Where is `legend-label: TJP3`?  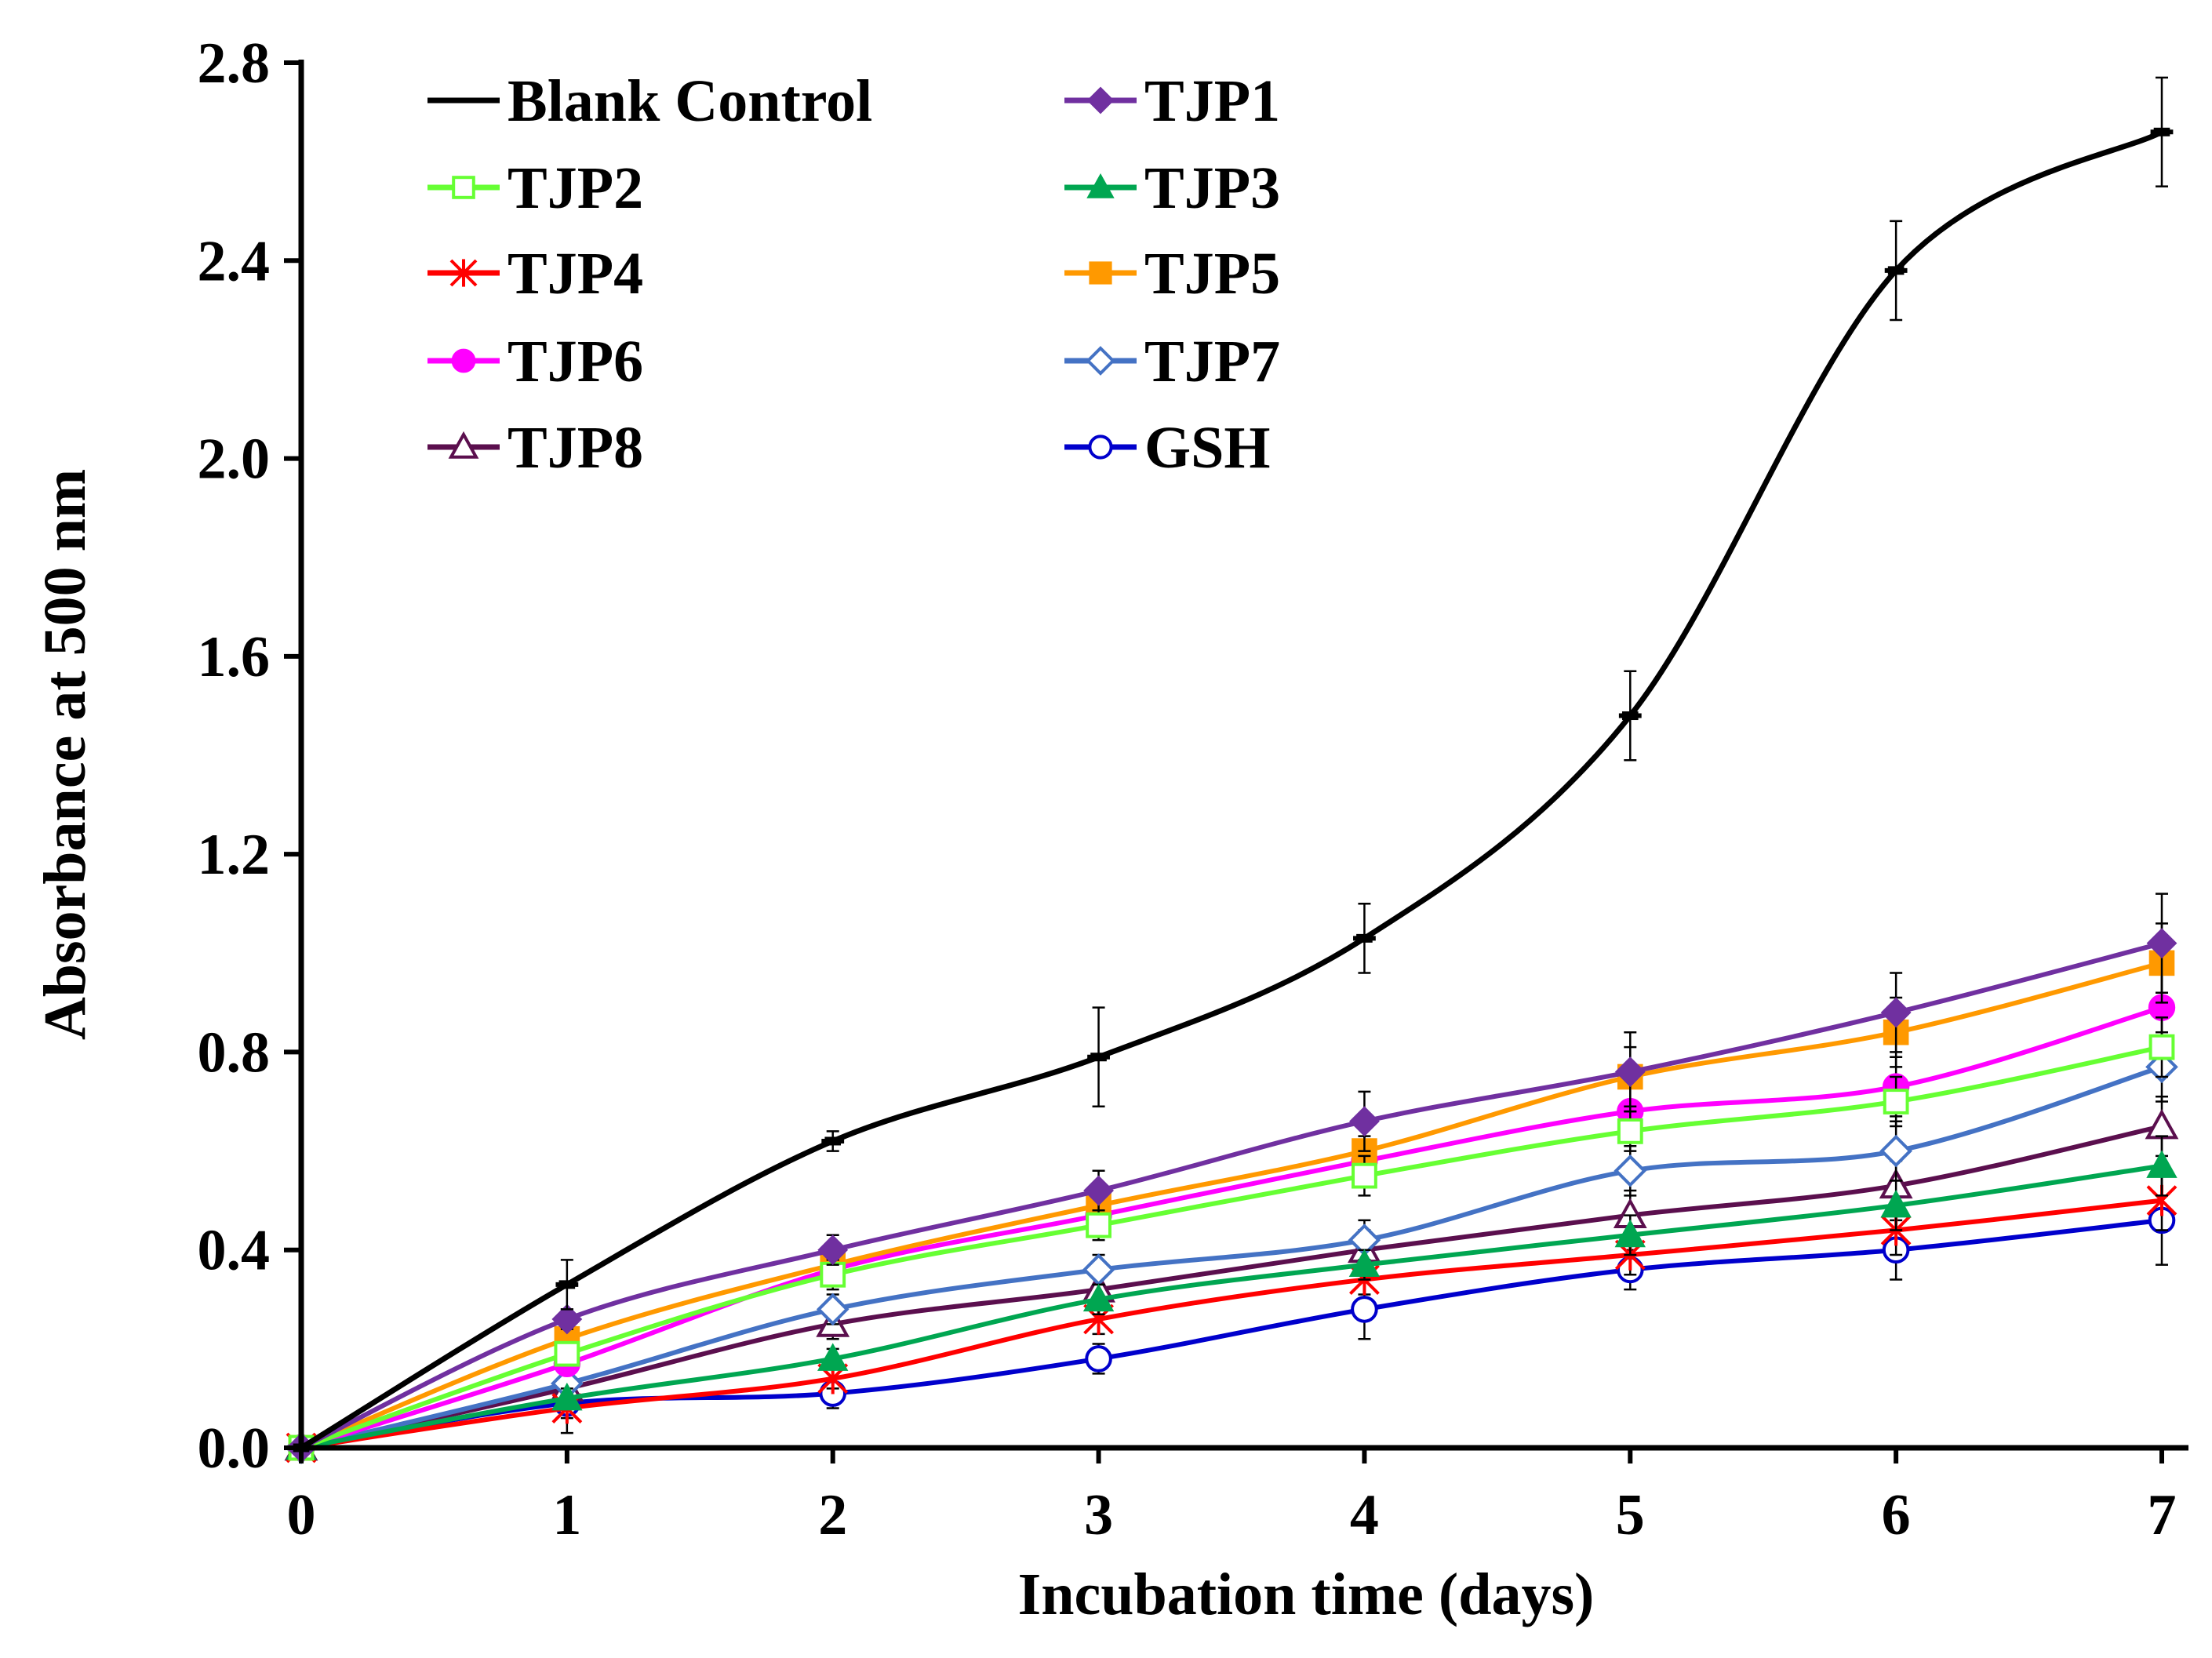 legend-label: TJP3 is located at coordinates (1212, 188).